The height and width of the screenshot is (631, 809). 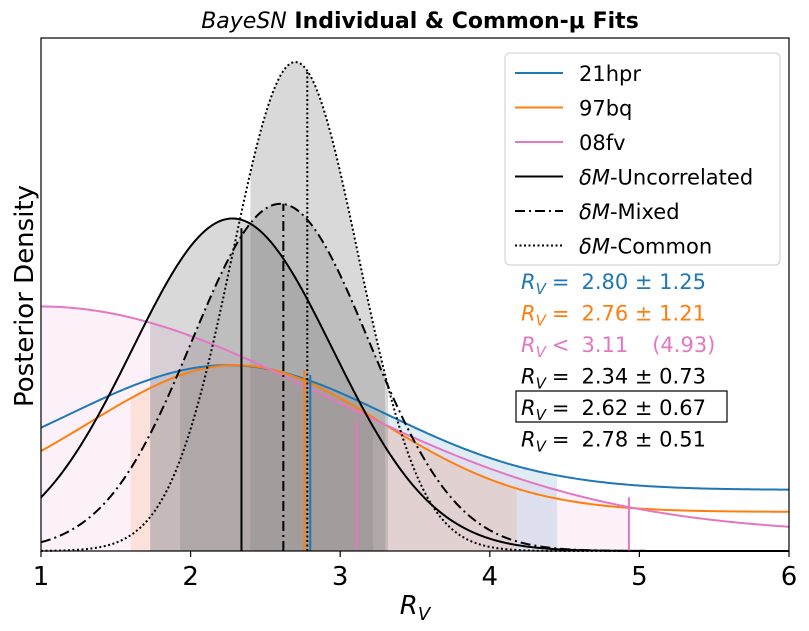 I want to click on rv-annotation-text: RV = 2.76 ± 1.21, so click(x=613, y=316).